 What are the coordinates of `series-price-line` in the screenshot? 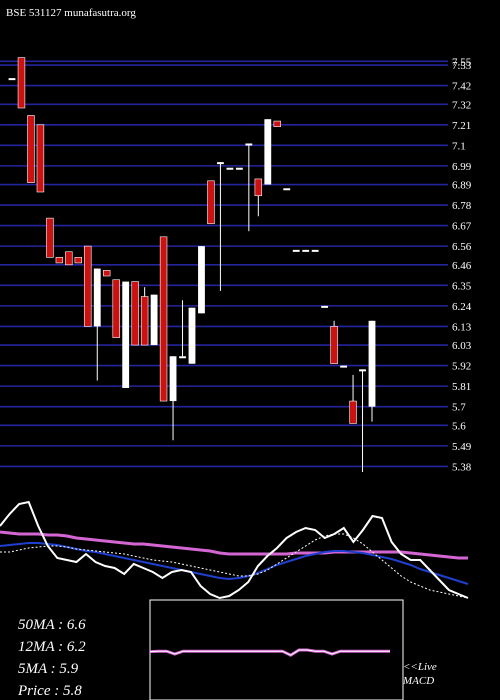 It's located at (234, 550).